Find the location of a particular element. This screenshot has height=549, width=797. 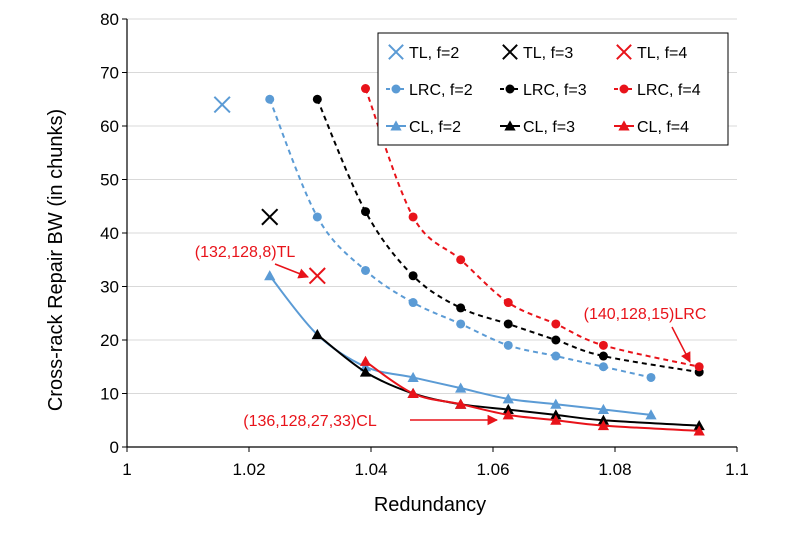

legend-label: TL, f=4 is located at coordinates (662, 53).